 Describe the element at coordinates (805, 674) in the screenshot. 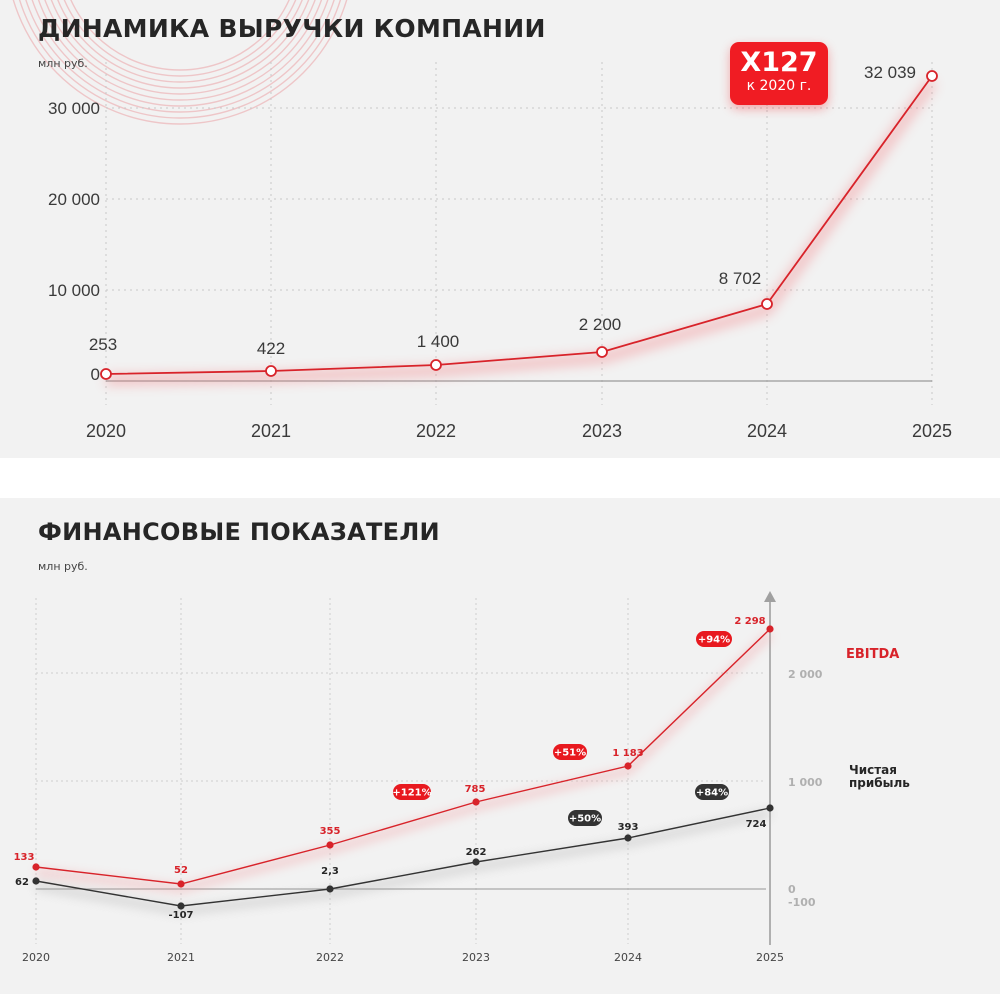

I see `y-tick-label: 2 000` at that location.